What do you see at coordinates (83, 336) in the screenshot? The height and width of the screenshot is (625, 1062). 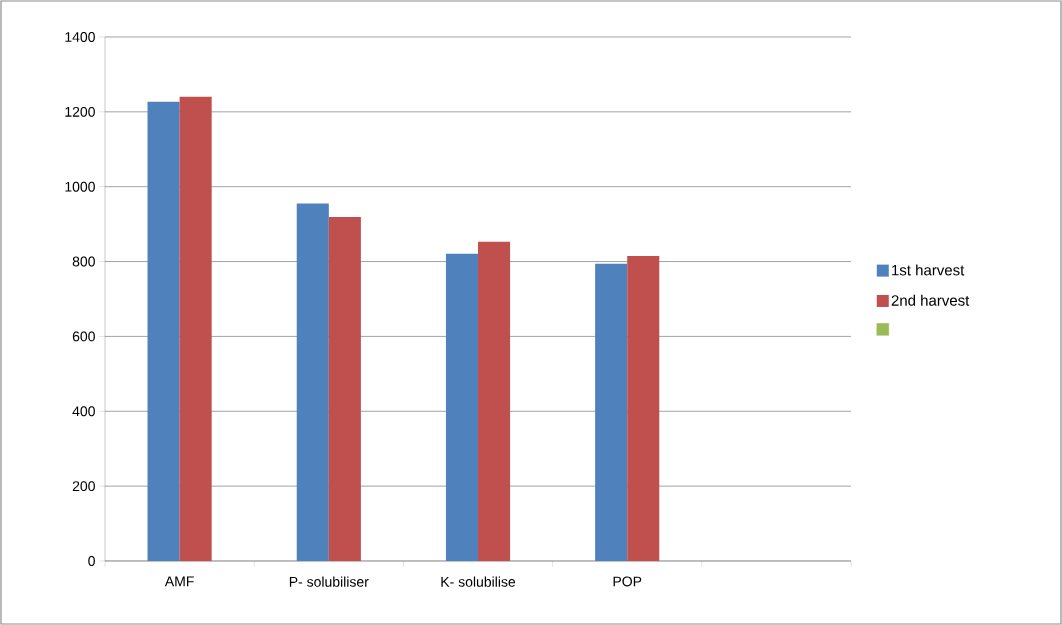 I see `y-tick-label: 600` at bounding box center [83, 336].